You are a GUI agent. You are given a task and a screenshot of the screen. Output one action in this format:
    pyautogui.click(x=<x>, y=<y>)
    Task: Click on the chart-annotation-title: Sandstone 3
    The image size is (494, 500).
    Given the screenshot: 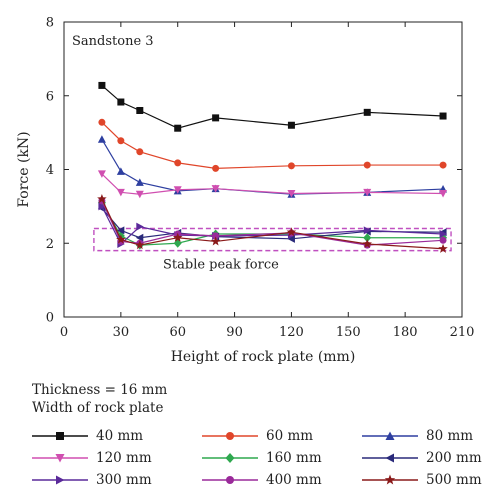 What is the action you would take?
    pyautogui.click(x=113, y=41)
    